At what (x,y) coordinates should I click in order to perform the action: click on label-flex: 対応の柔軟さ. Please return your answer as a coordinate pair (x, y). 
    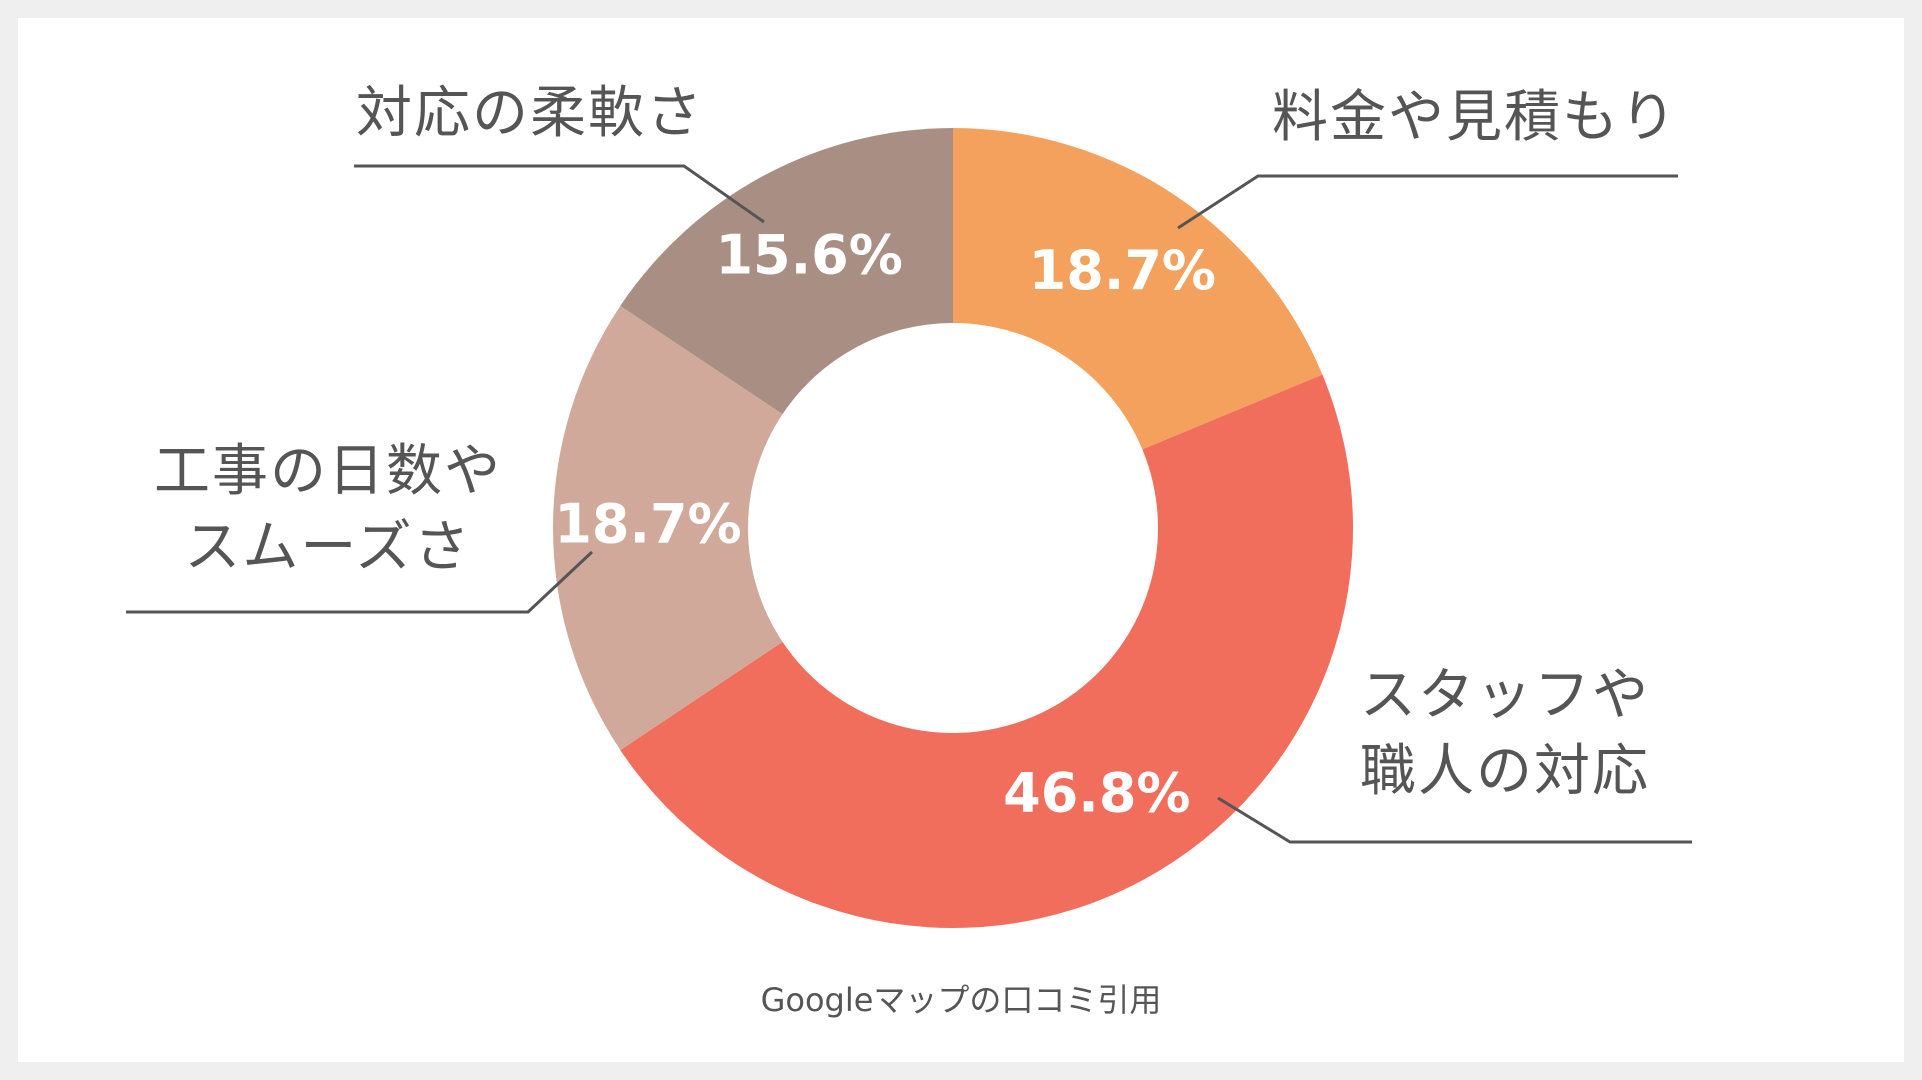
    Looking at the image, I should click on (530, 114).